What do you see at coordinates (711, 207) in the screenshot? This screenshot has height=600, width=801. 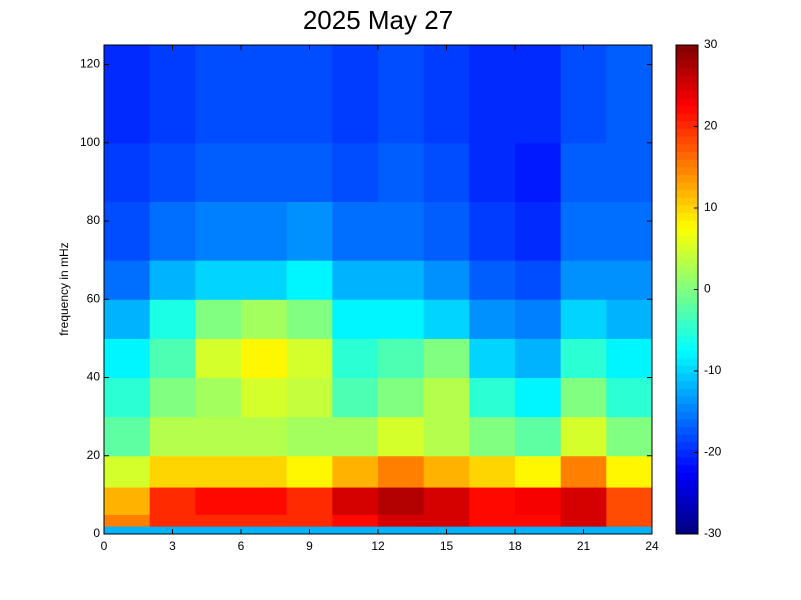 I see `colorbar-tick-label: 10` at bounding box center [711, 207].